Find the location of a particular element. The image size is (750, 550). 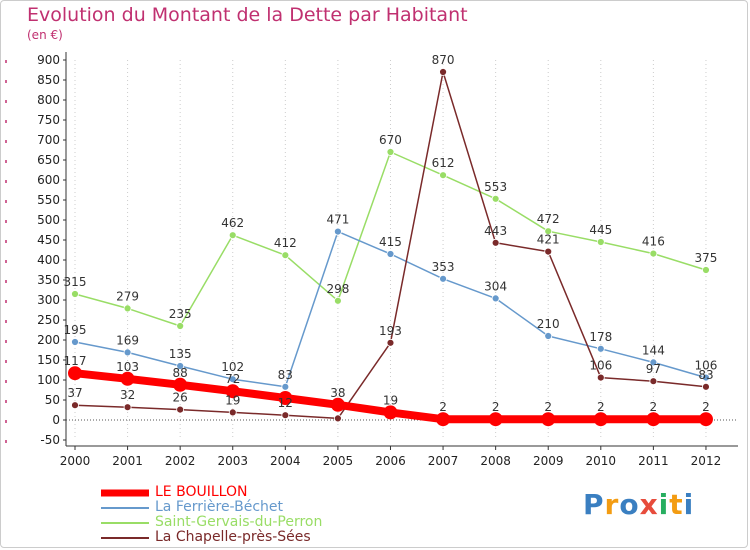

data-label-saint-gervais-du-perron: 279 is located at coordinates (127, 296).